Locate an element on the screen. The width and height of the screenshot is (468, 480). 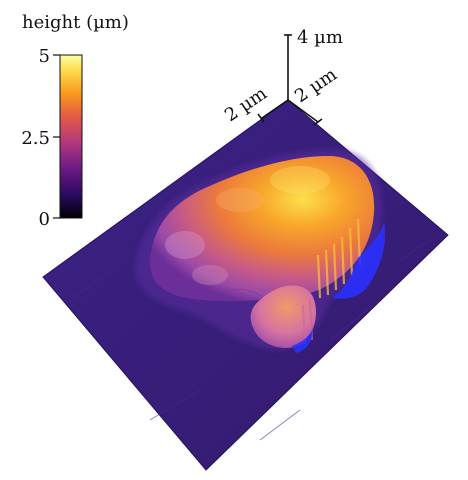
y-scale-label: 2 µm is located at coordinates (316, 85).